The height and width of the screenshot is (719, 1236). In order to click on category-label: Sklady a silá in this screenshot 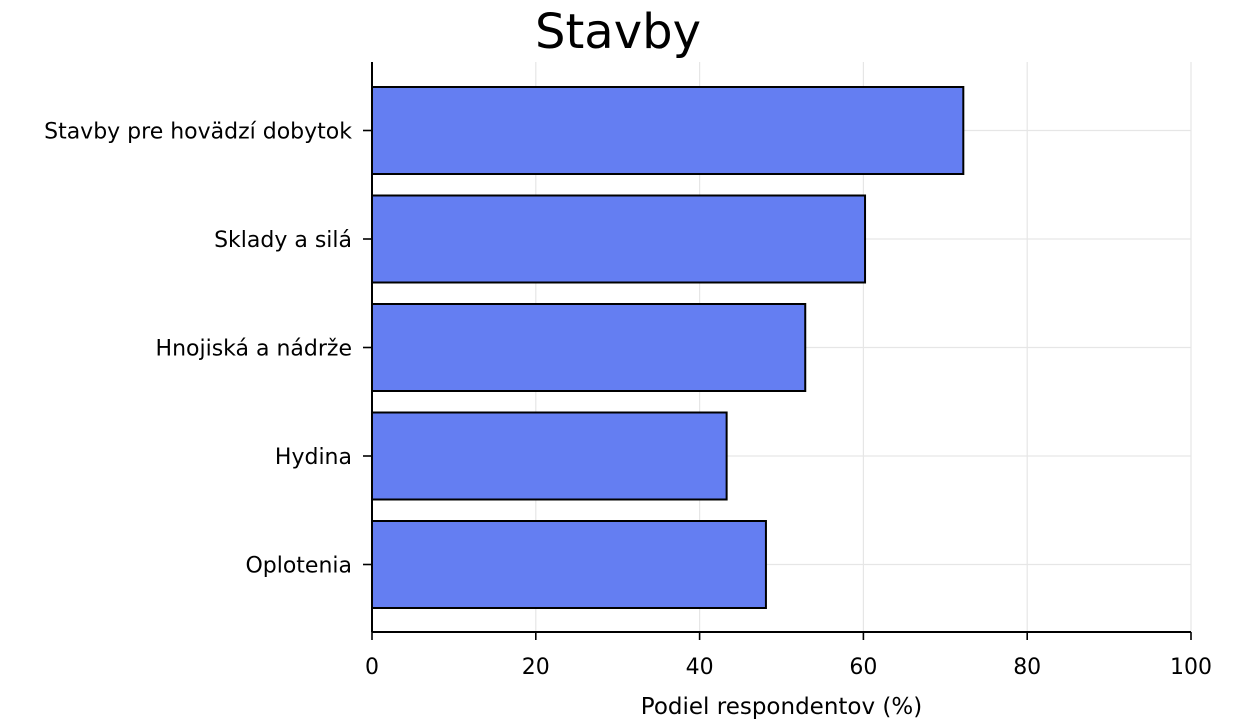, I will do `click(283, 240)`.